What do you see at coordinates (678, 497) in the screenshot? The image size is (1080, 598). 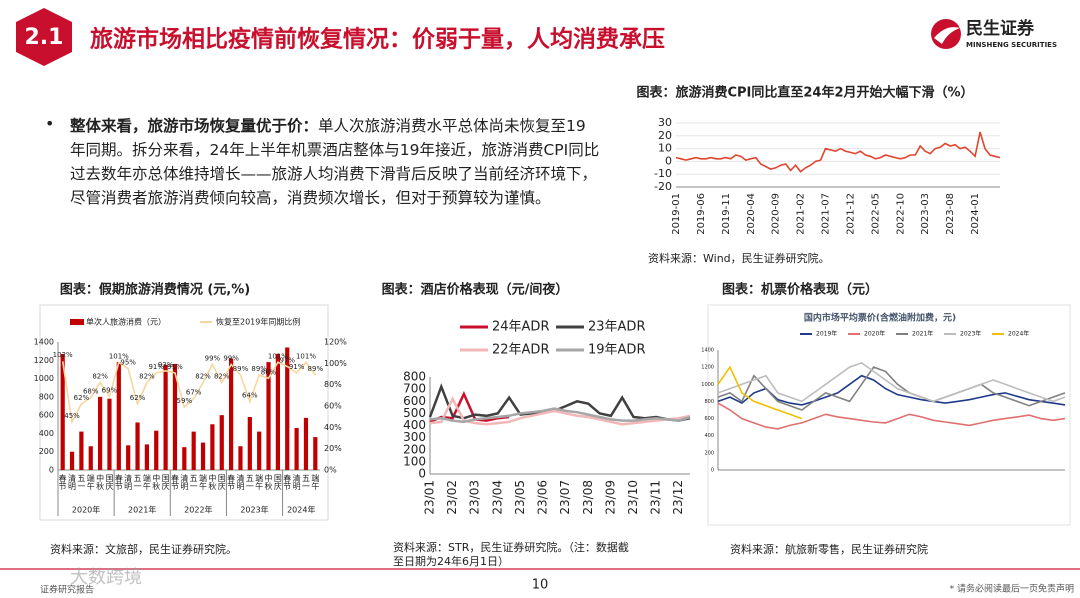 I see `x-tick-label: 23/12` at bounding box center [678, 497].